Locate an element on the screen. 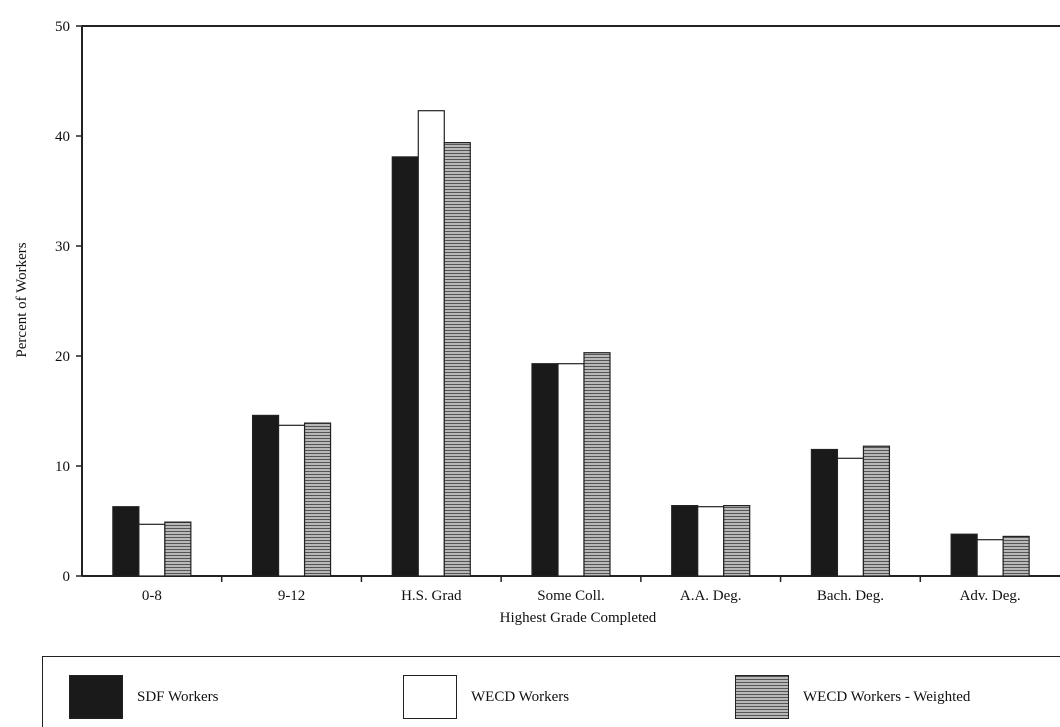 This screenshot has width=1060, height=727. x-tick-label: Adv. Deg. is located at coordinates (990, 596).